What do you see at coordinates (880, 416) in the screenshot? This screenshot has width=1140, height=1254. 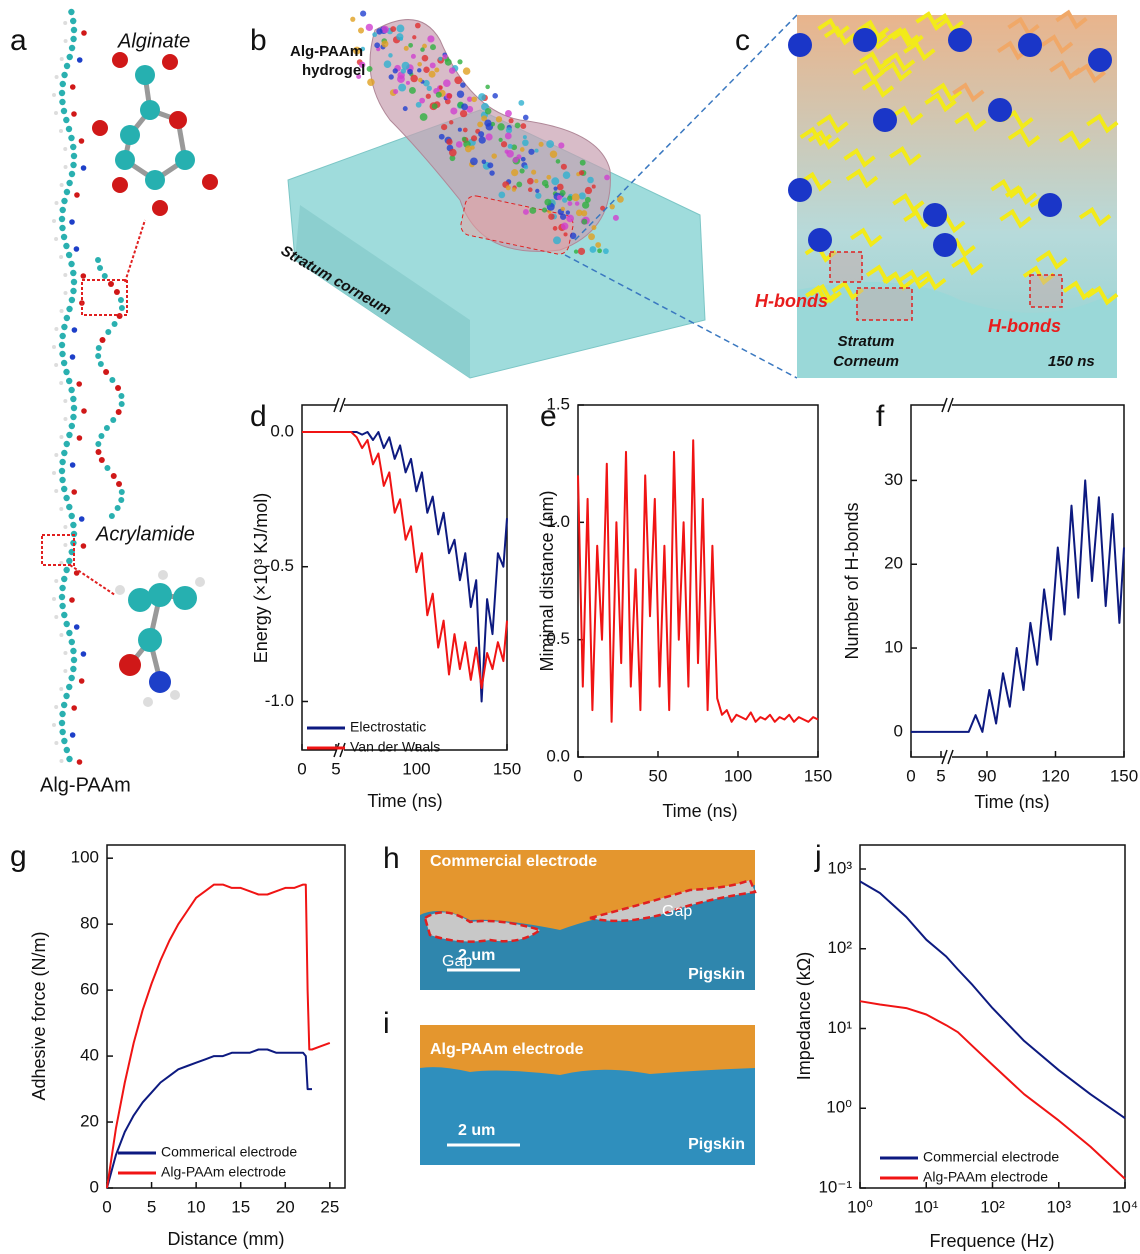 I see `panel-letter: f` at bounding box center [880, 416].